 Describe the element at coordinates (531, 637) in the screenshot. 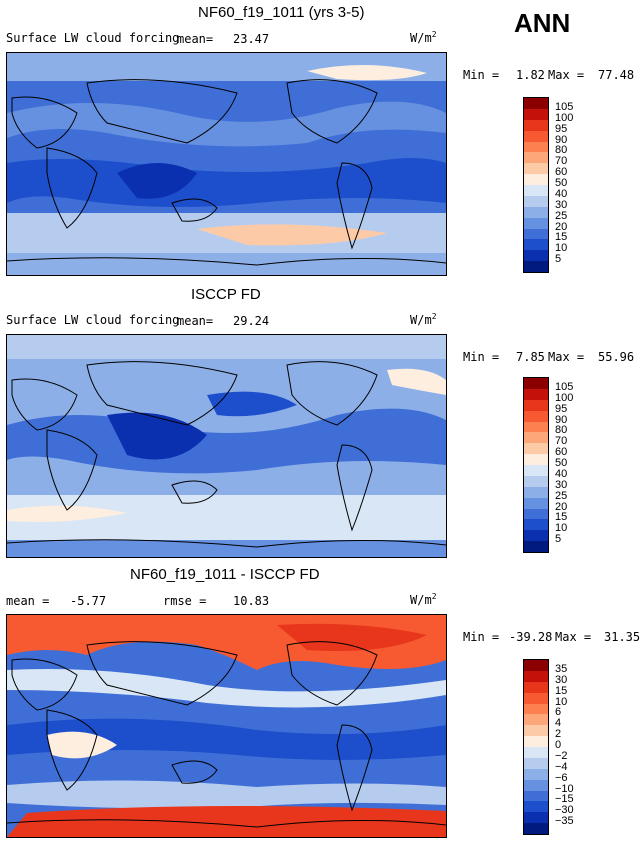

I see `panel3-min-value: -39.28` at that location.